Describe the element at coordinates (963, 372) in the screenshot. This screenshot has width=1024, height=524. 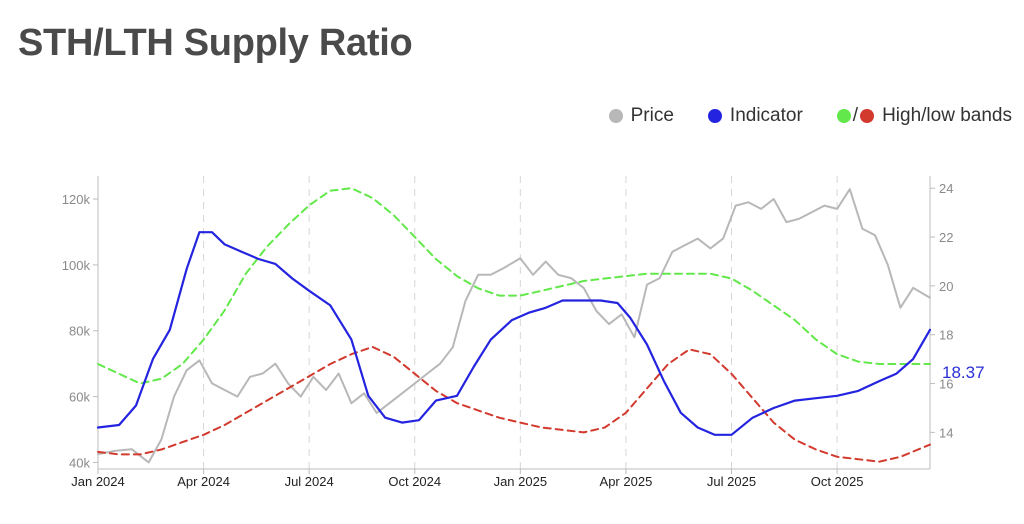
I see `indicator-last-value-label: 18.37` at that location.